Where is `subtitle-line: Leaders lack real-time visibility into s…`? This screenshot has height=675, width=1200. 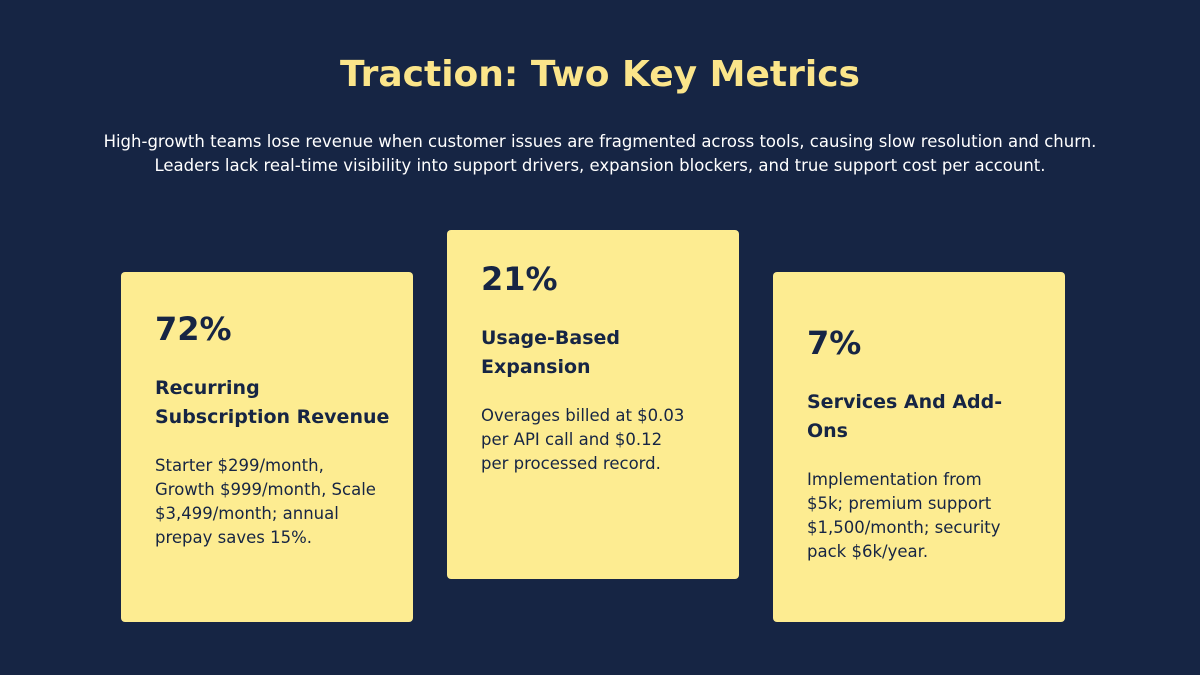 subtitle-line: Leaders lack real-time visibility into s… is located at coordinates (600, 165).